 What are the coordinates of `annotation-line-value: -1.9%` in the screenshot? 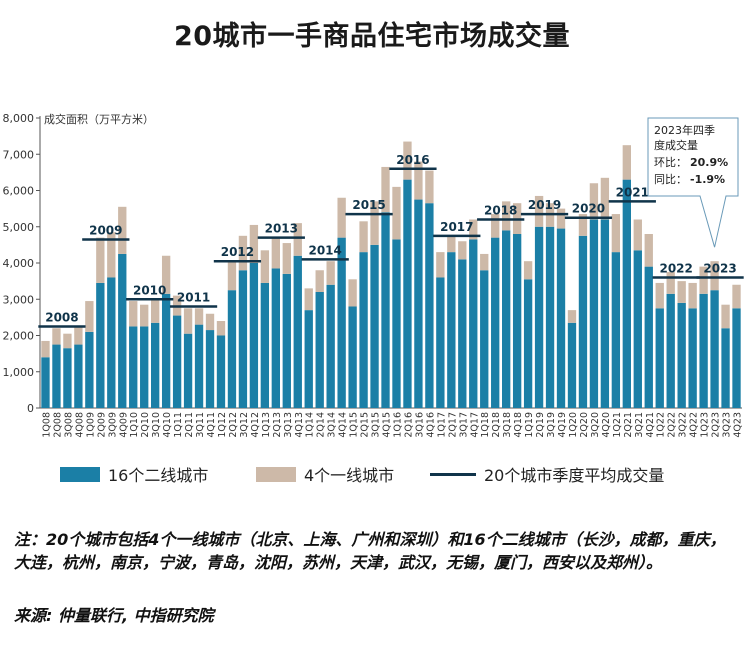 It's located at (707, 179).